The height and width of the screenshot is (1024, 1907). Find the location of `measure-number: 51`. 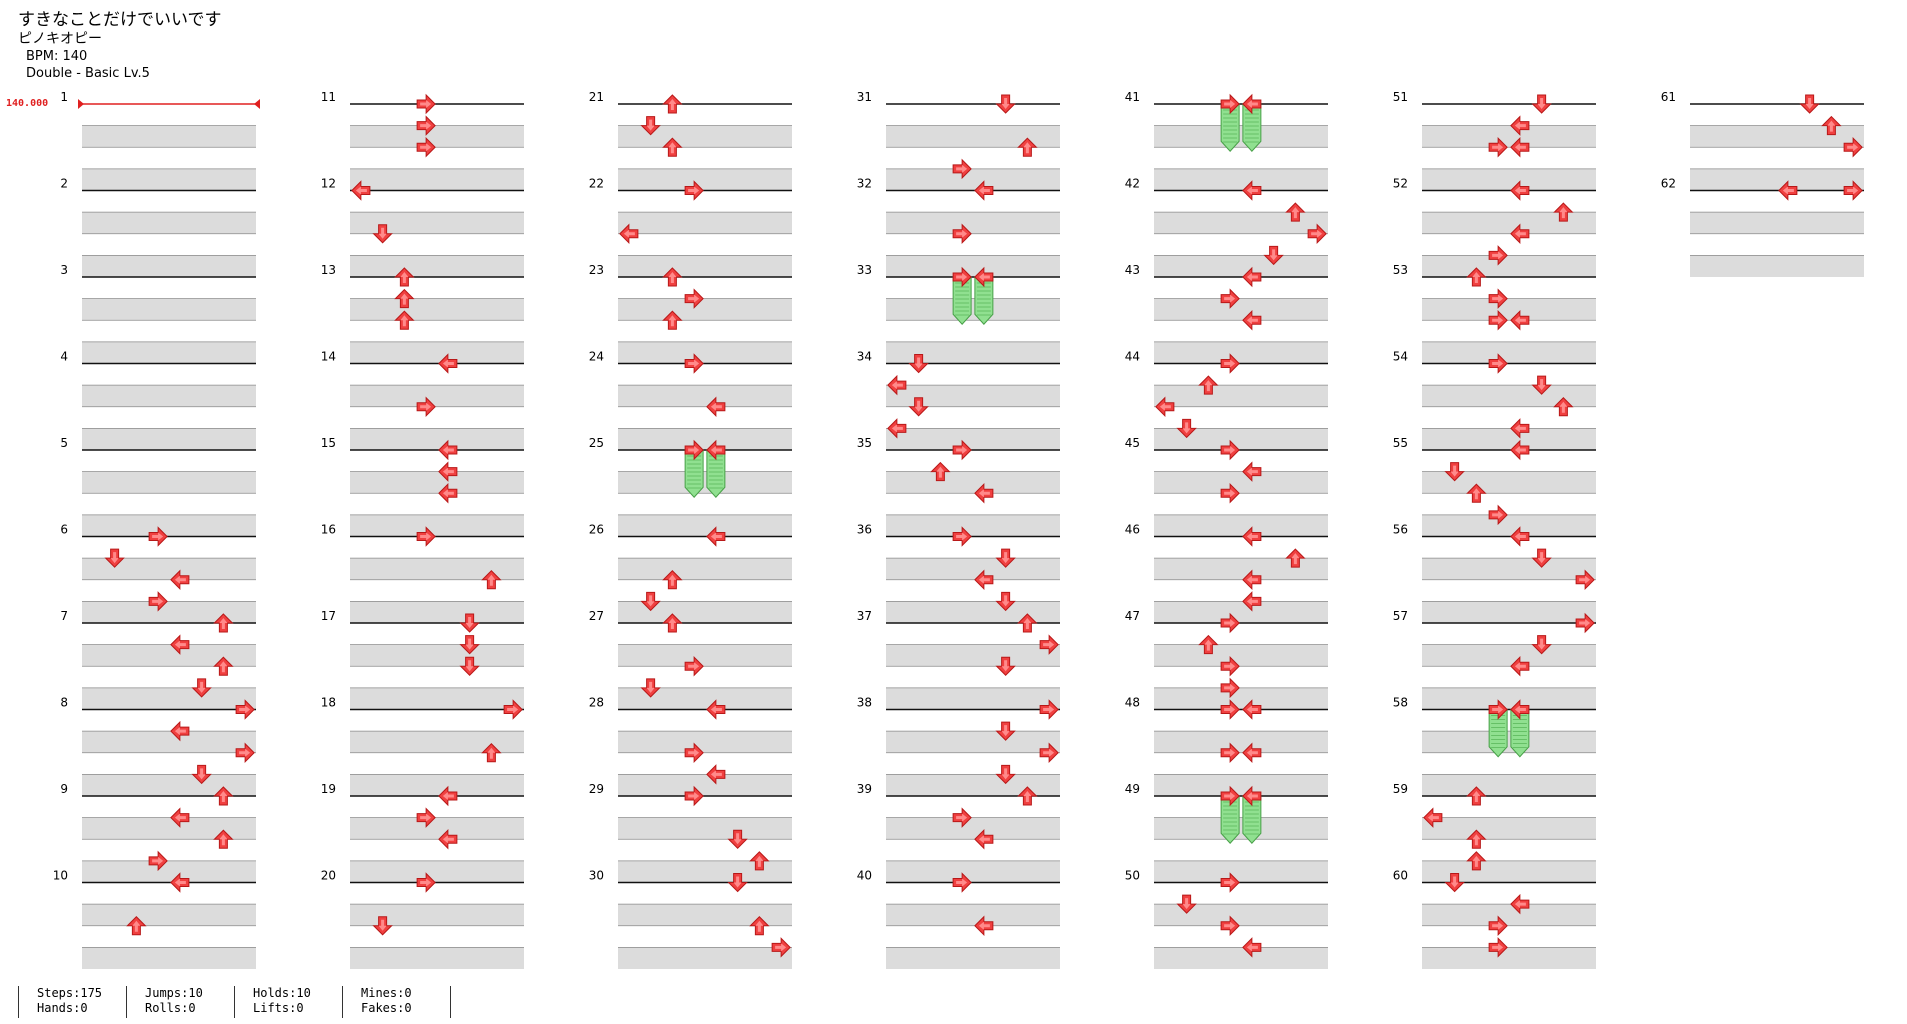

measure-number: 51 is located at coordinates (1400, 97).